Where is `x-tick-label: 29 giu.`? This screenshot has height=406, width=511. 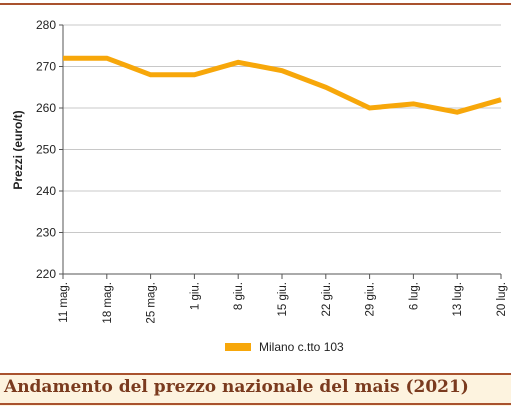
x-tick-label: 29 giu. is located at coordinates (371, 299).